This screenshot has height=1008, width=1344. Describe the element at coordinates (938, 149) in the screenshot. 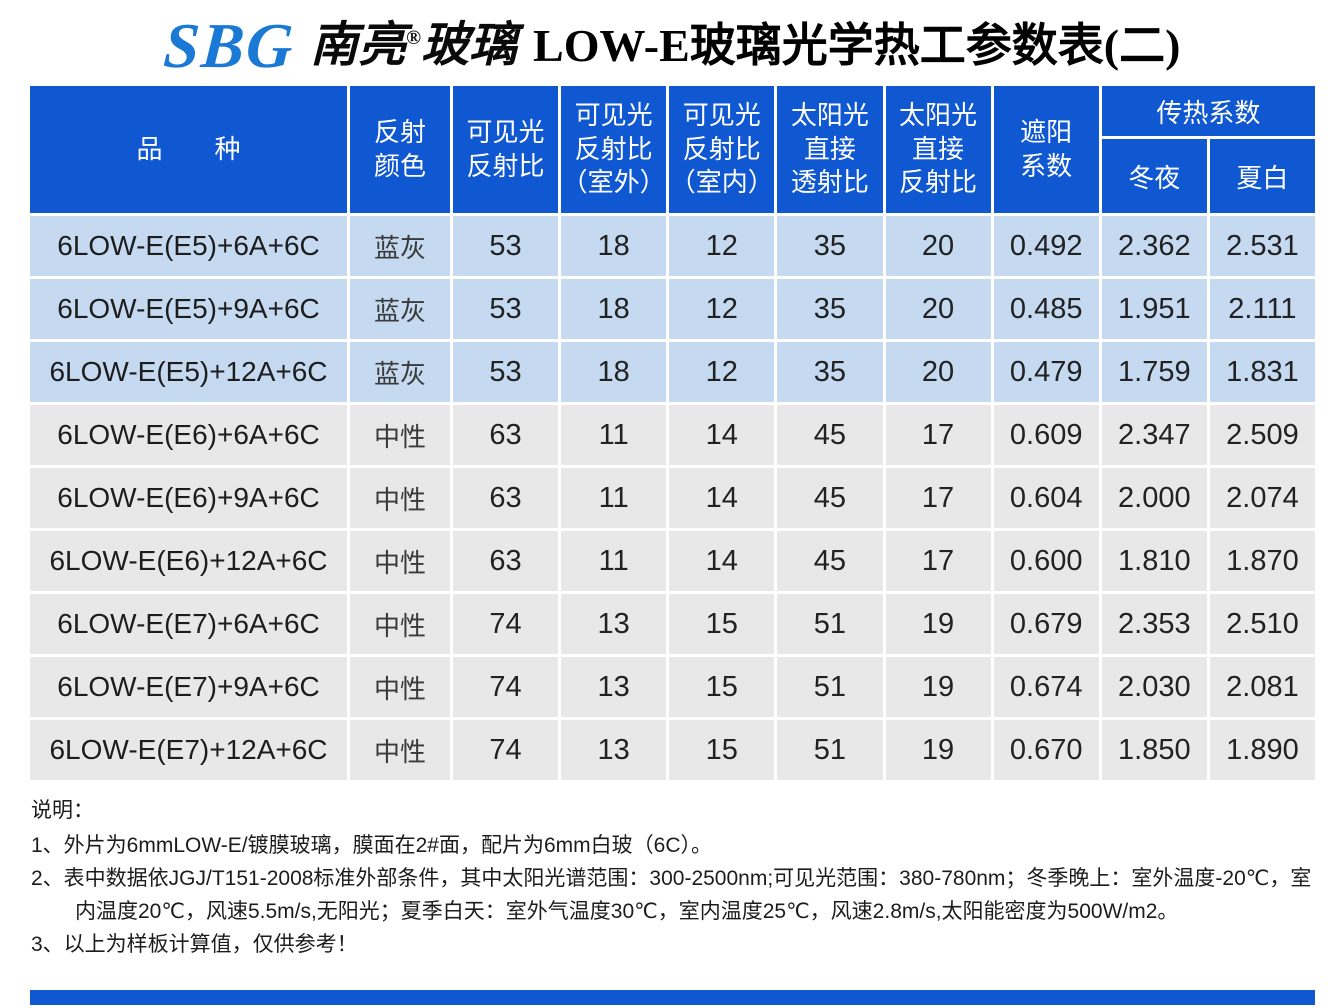

I see `header-solar-direct-reflectance: 太阳光 直接 反射比` at that location.